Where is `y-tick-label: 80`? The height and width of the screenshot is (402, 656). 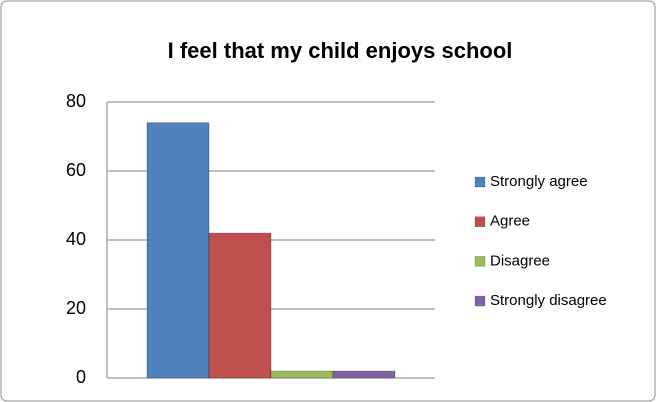
y-tick-label: 80 is located at coordinates (76, 101).